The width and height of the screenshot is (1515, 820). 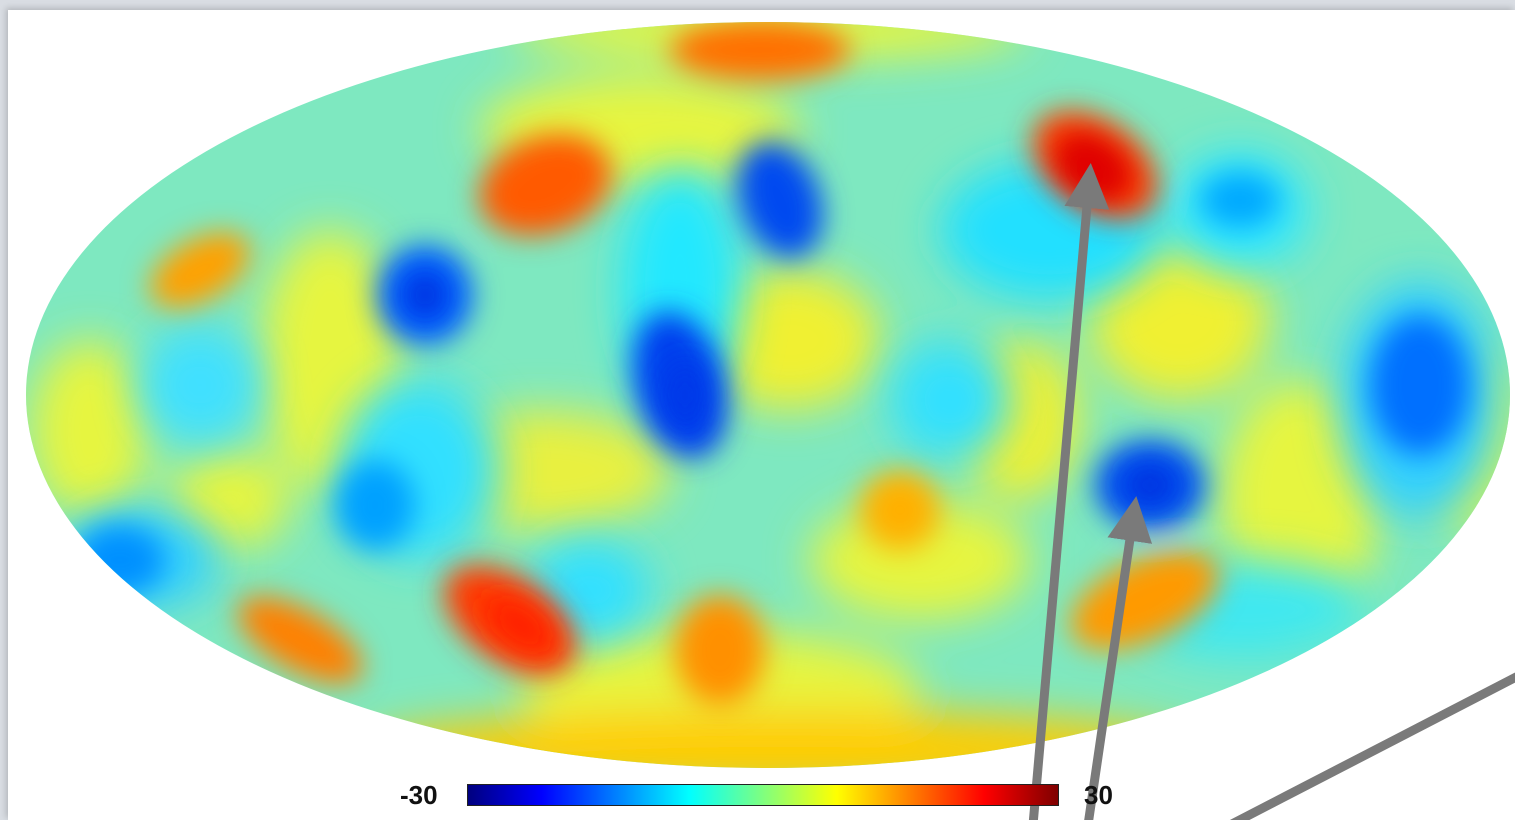 I want to click on arrow-to-hot-spot, so click(x=1069, y=491).